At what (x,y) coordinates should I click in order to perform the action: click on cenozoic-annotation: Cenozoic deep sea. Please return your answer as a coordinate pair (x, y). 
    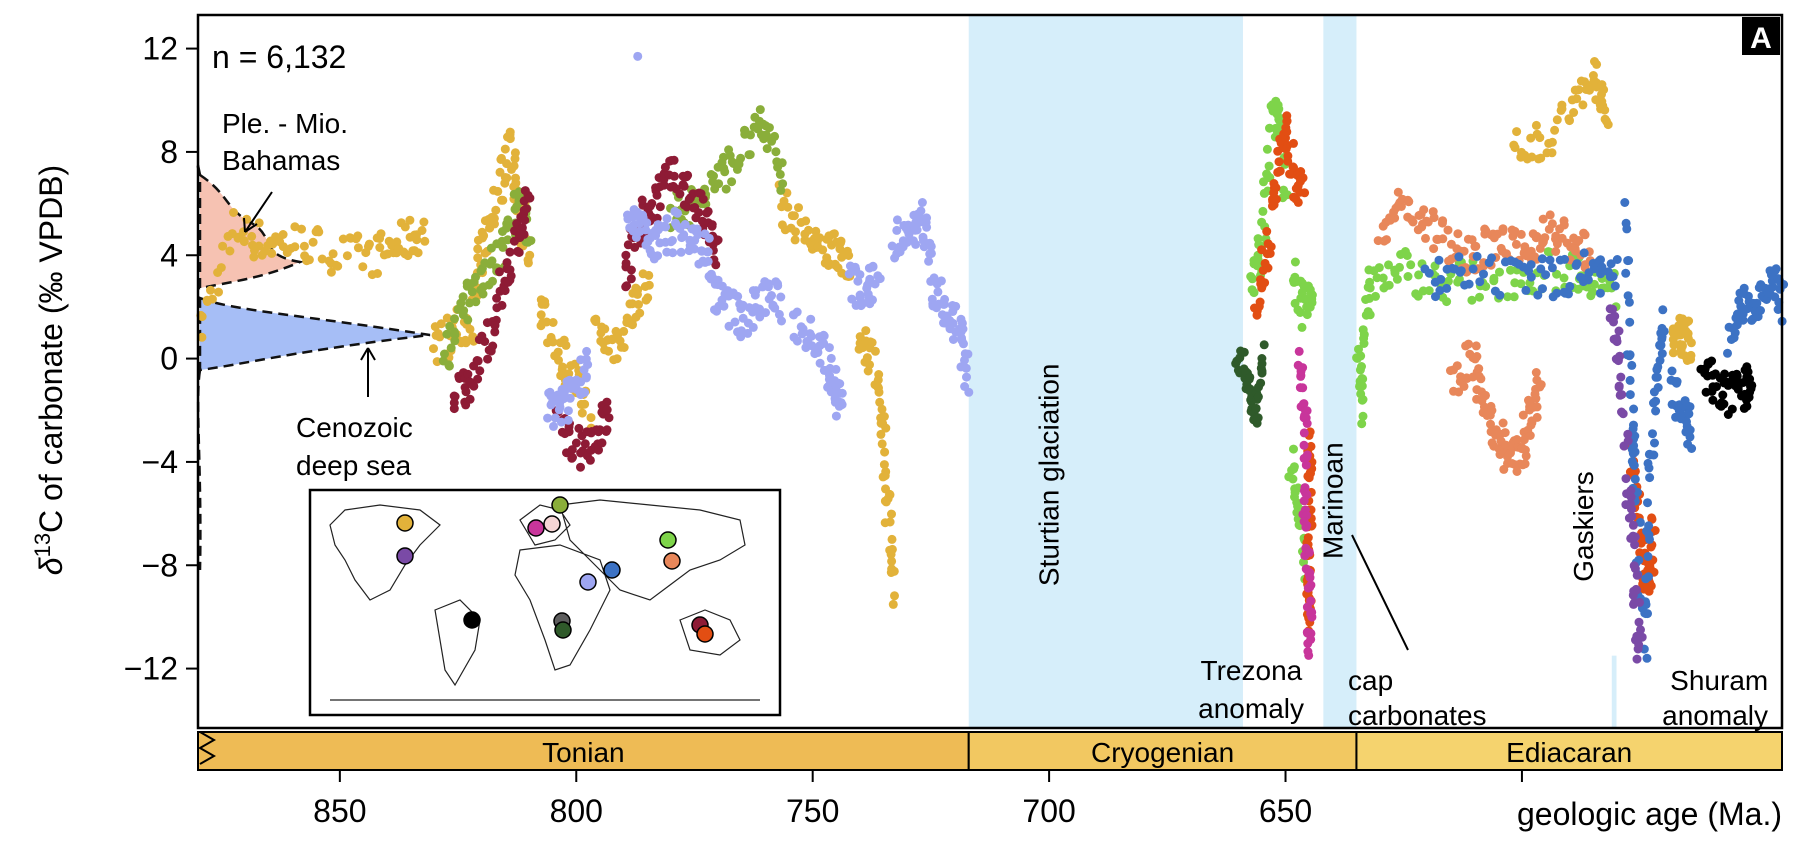
    Looking at the image, I should click on (358, 446).